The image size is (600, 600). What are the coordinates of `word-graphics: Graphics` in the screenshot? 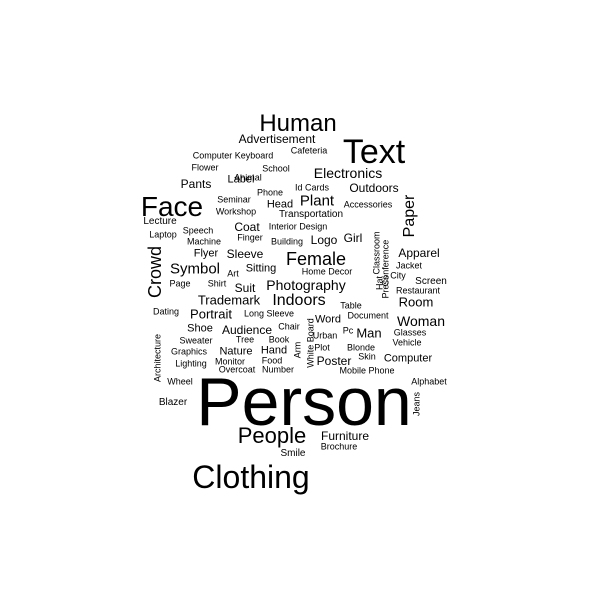 It's located at (189, 351).